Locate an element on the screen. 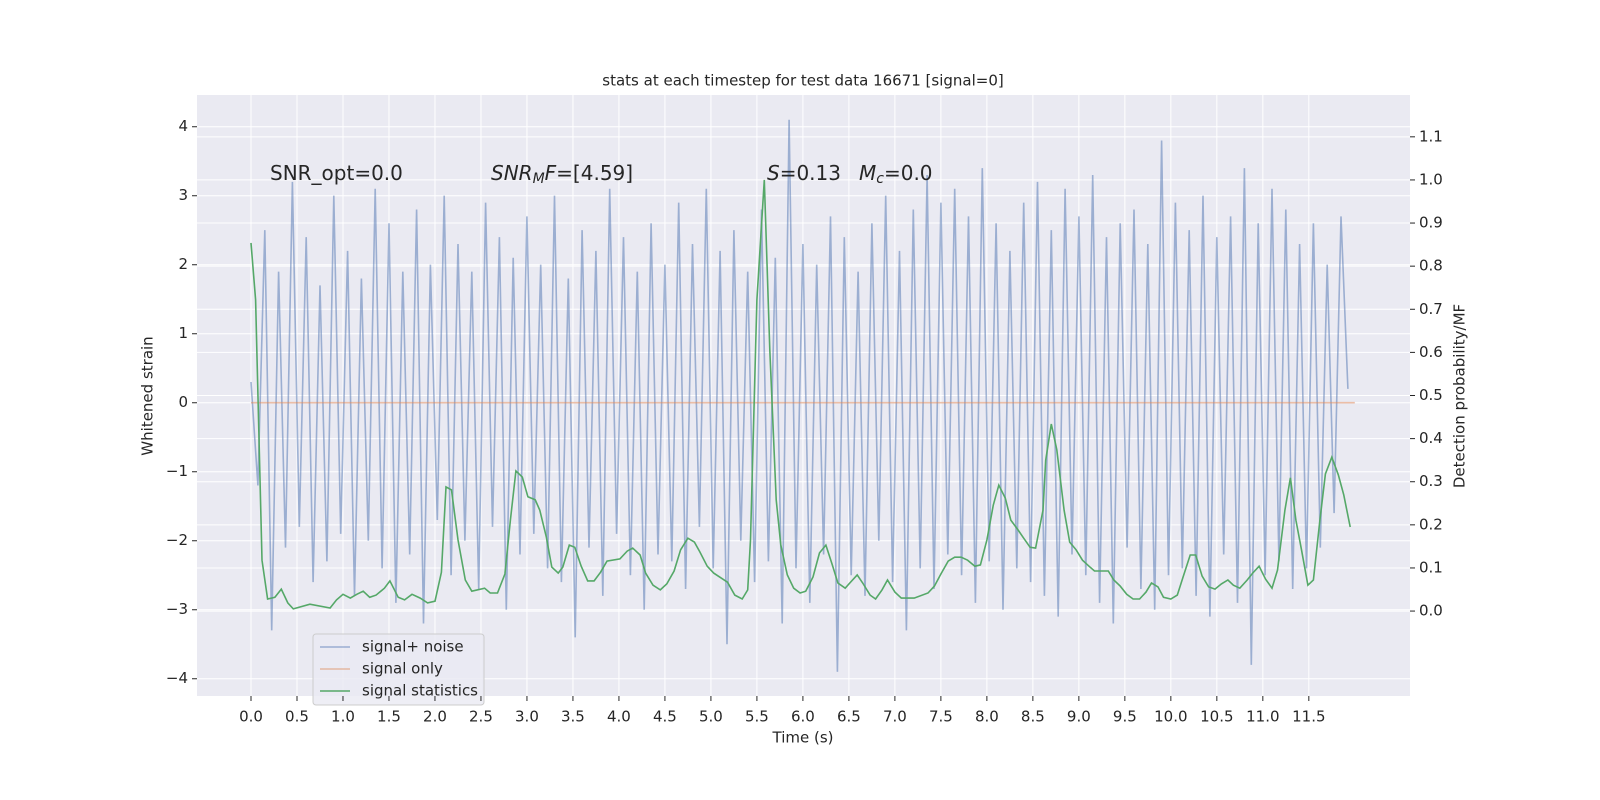 The height and width of the screenshot is (800, 1600). annotation: S=0.13 is located at coordinates (804, 173).